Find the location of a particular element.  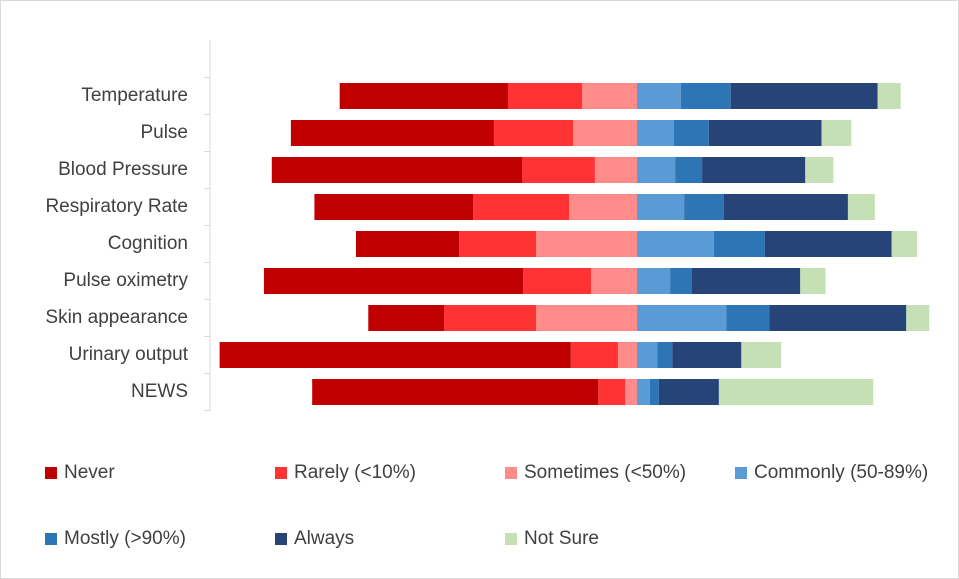

legend-label: Mostly (>90%) is located at coordinates (125, 538).